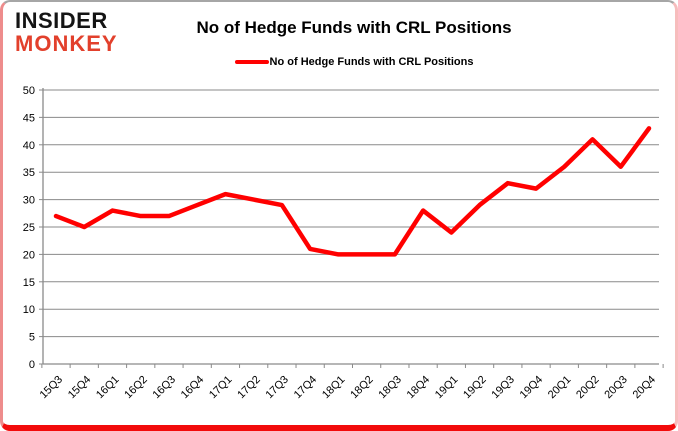 The width and height of the screenshot is (678, 431). What do you see at coordinates (251, 62) in the screenshot?
I see `legend-line-swatch-icon` at bounding box center [251, 62].